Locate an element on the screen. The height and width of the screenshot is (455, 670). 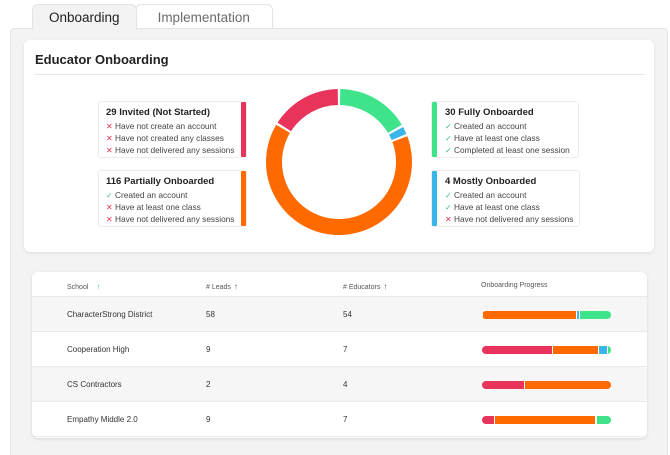
cell-educators: 4 is located at coordinates (345, 384).